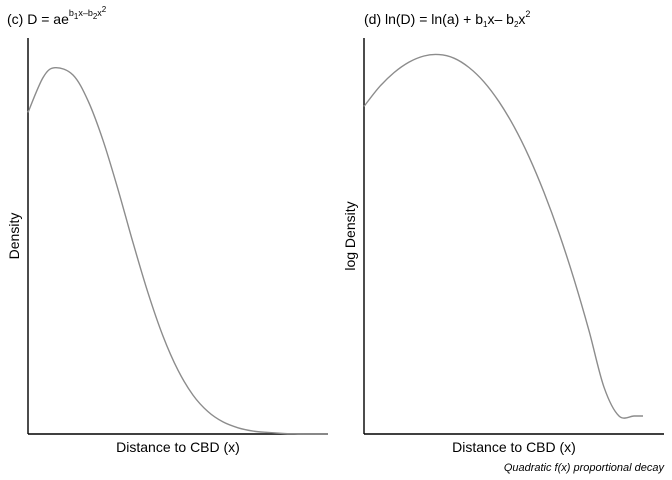  I want to click on panel-d-title-prefix: (d) ln(D) = ln(a) + b, so click(423, 19).